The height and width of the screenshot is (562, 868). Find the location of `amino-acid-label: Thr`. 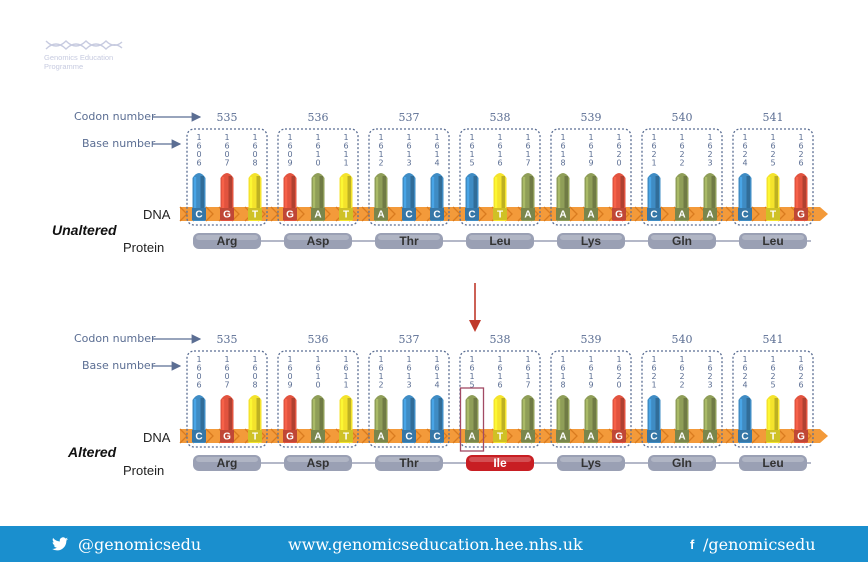

amino-acid-label: Thr is located at coordinates (409, 463).